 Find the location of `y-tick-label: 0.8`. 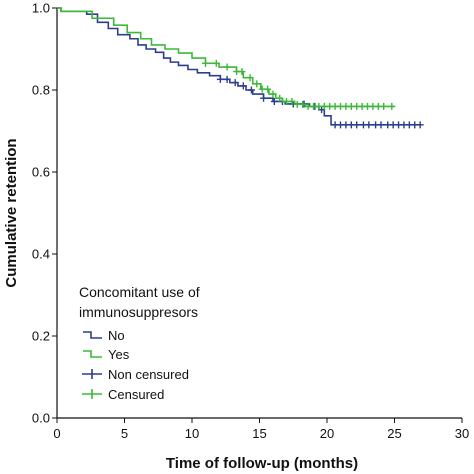

y-tick-label: 0.8 is located at coordinates (41, 90).